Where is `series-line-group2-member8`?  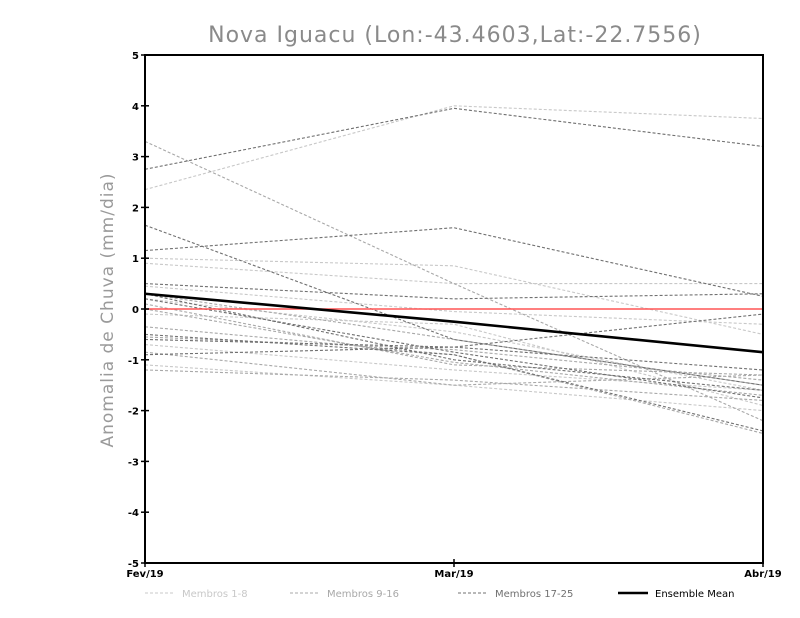
series-line-group2-member8 is located at coordinates (454, 368).